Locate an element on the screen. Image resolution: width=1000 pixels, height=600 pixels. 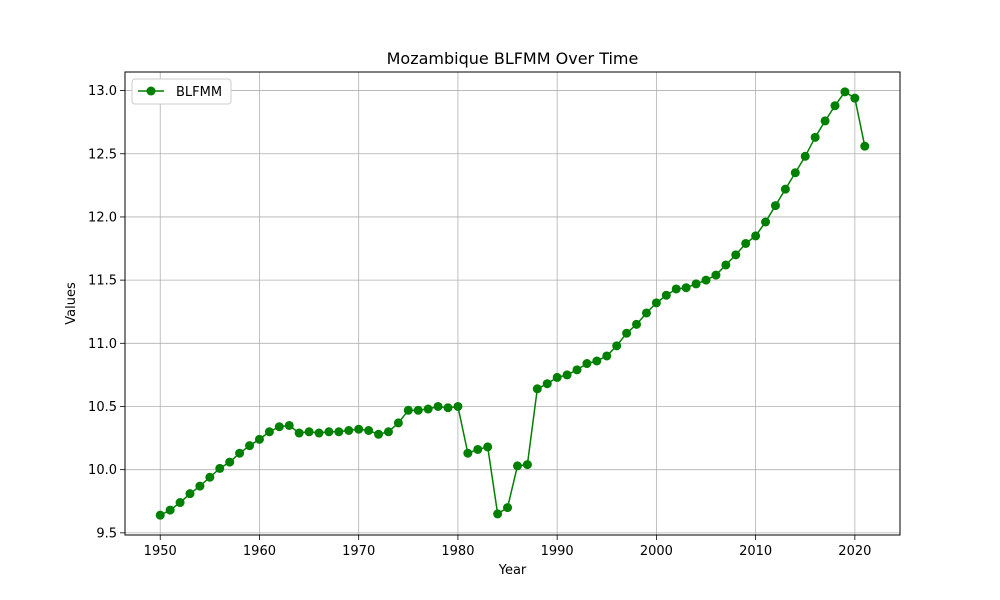
y-tick-label: 13.0 is located at coordinates (102, 91).